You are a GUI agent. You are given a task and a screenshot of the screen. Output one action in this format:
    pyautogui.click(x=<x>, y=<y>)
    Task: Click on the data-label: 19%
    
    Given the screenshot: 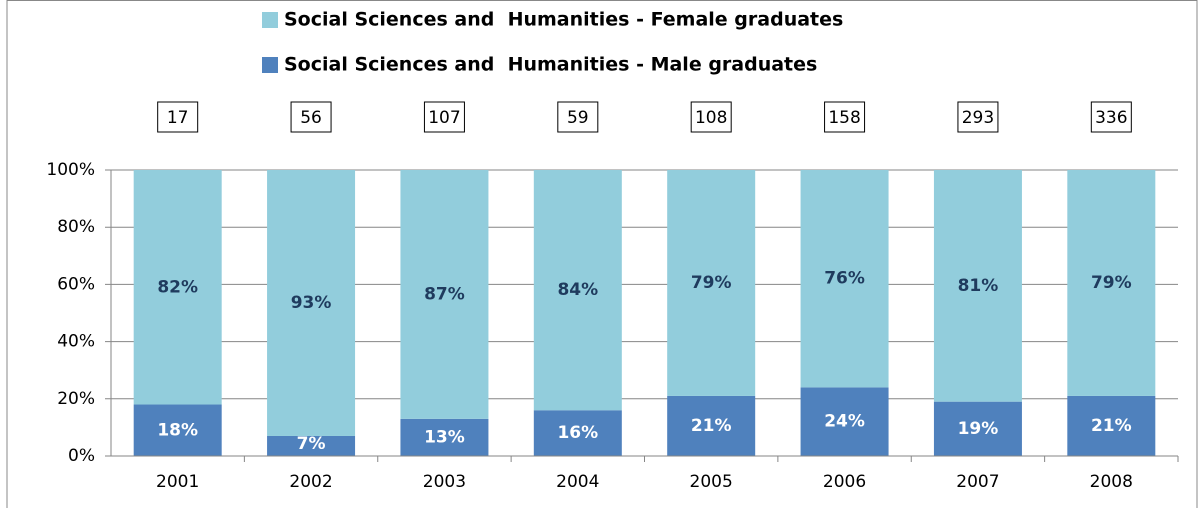 What is the action you would take?
    pyautogui.click(x=978, y=429)
    